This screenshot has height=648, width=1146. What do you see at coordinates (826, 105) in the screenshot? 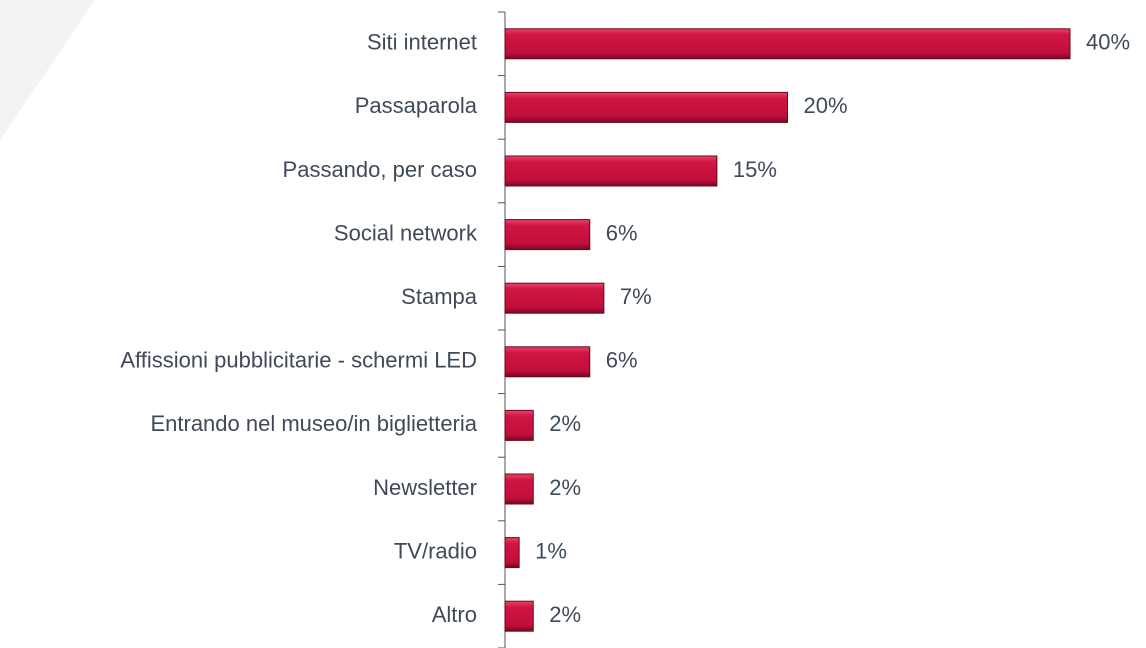
I see `data-label: 20%` at bounding box center [826, 105].